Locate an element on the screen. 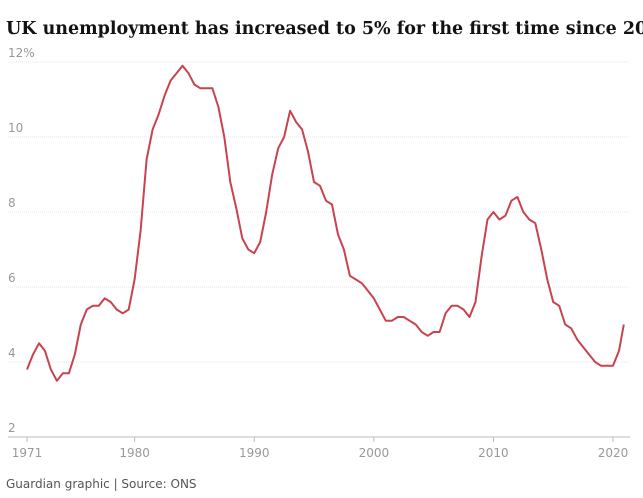 This screenshot has height=498, width=643. x-tick-label: 1971 is located at coordinates (27, 453).